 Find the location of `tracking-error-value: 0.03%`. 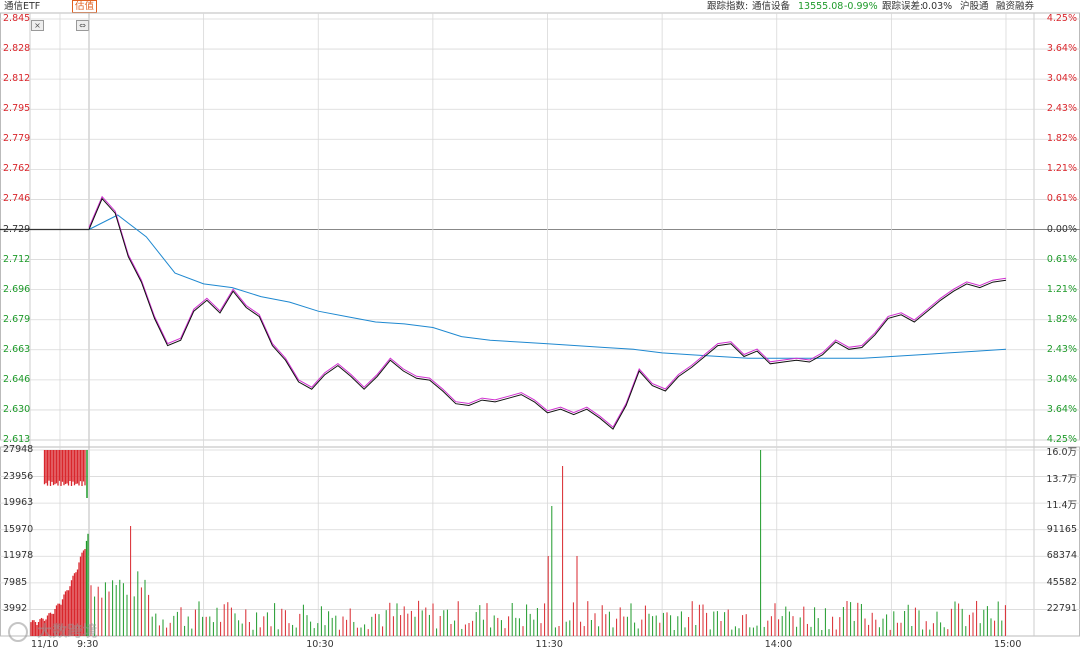

tracking-error-value: 0.03% is located at coordinates (937, 6).